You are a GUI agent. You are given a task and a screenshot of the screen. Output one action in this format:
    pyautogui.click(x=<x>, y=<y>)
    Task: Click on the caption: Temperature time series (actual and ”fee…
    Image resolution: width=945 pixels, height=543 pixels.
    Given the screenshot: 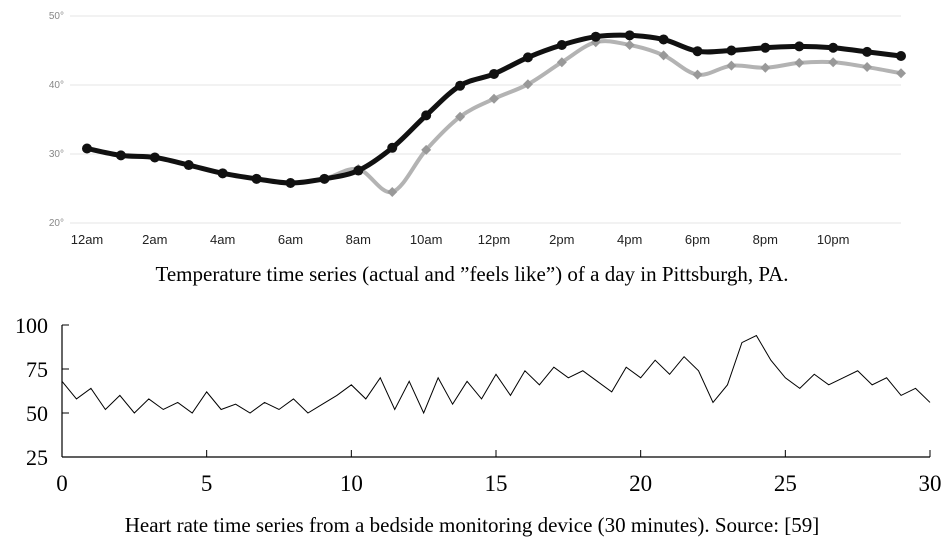 What is the action you would take?
    pyautogui.click(x=471, y=274)
    